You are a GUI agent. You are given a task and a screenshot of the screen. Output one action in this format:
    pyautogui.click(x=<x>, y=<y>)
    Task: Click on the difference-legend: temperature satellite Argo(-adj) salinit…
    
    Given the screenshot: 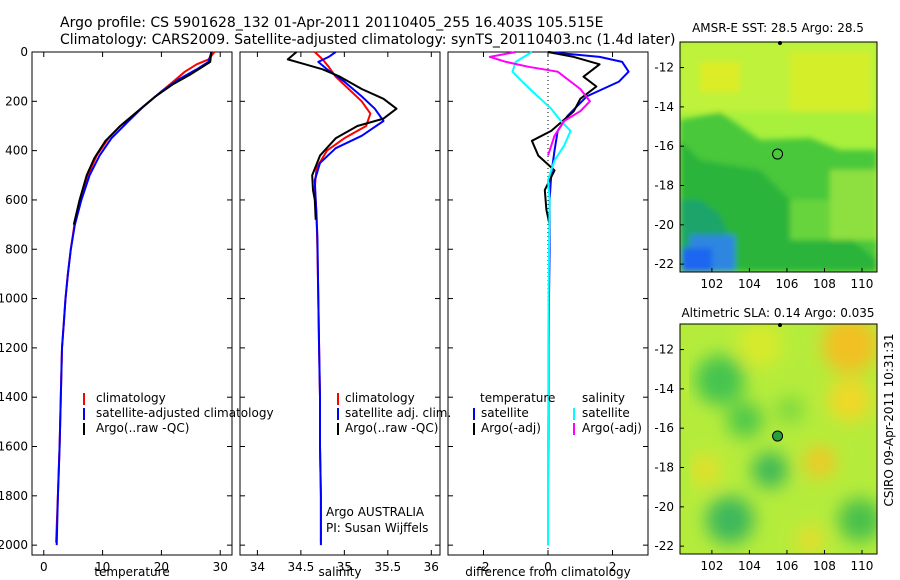 What is the action you would take?
    pyautogui.click(x=557, y=413)
    